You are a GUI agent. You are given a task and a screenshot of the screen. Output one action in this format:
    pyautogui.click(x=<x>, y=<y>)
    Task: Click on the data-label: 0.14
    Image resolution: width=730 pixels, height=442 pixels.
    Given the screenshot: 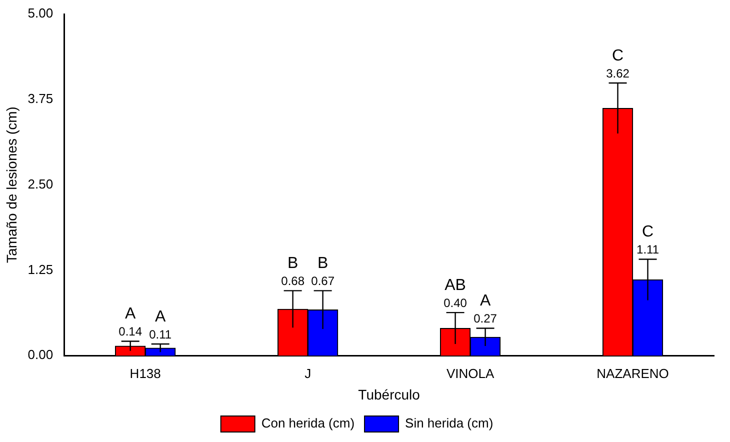 What is the action you would take?
    pyautogui.click(x=130, y=331)
    